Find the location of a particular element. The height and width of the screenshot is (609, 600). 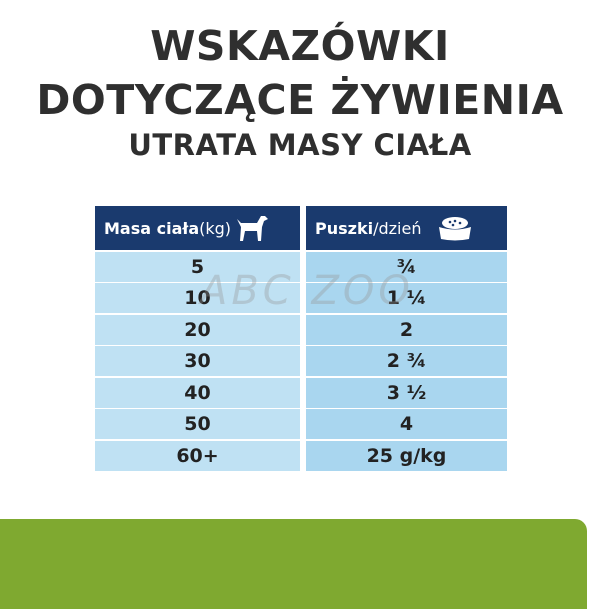

watermark: ABC ZOO is located at coordinates (307, 291).